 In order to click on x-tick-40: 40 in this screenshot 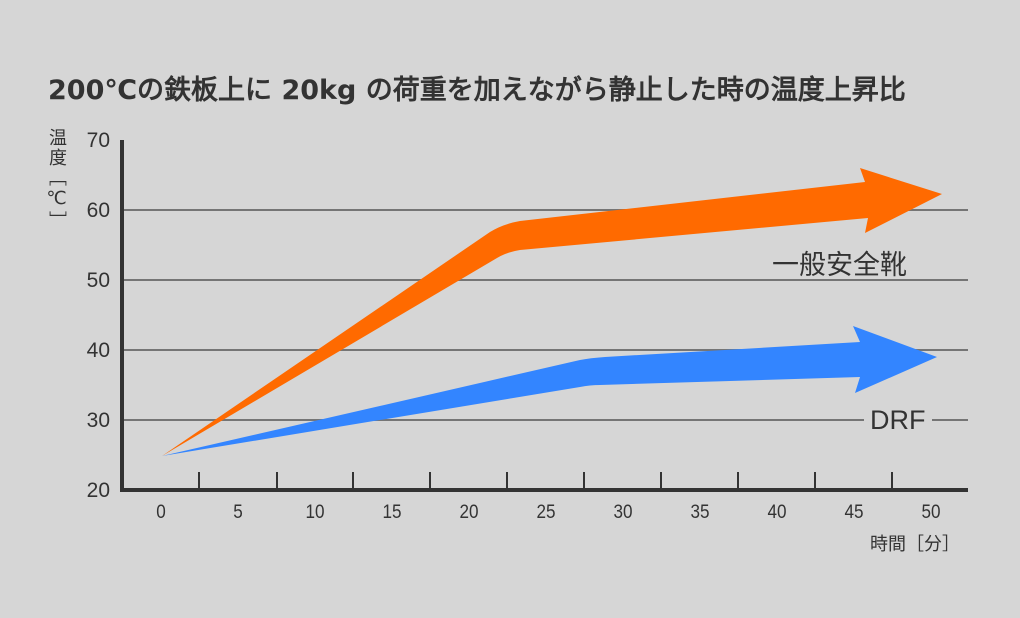, I will do `click(777, 512)`.